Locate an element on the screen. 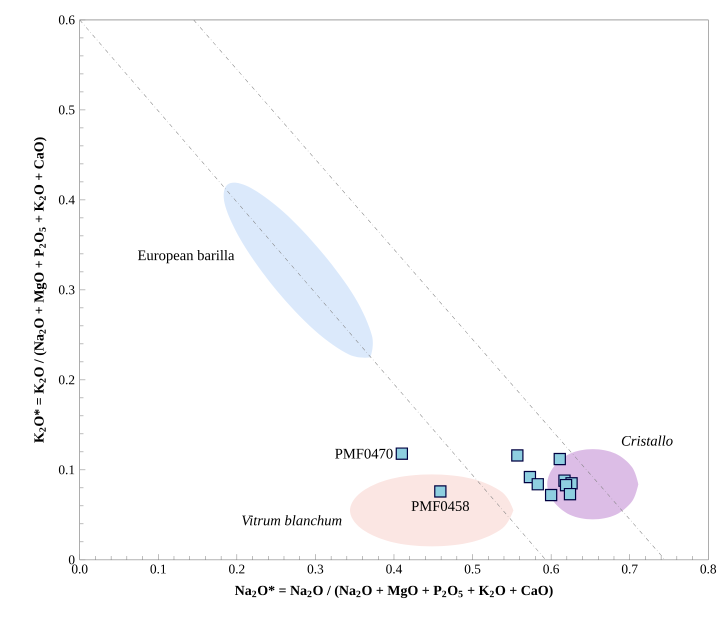 The image size is (721, 623). series-label: Vitrum blanchum is located at coordinates (292, 520).